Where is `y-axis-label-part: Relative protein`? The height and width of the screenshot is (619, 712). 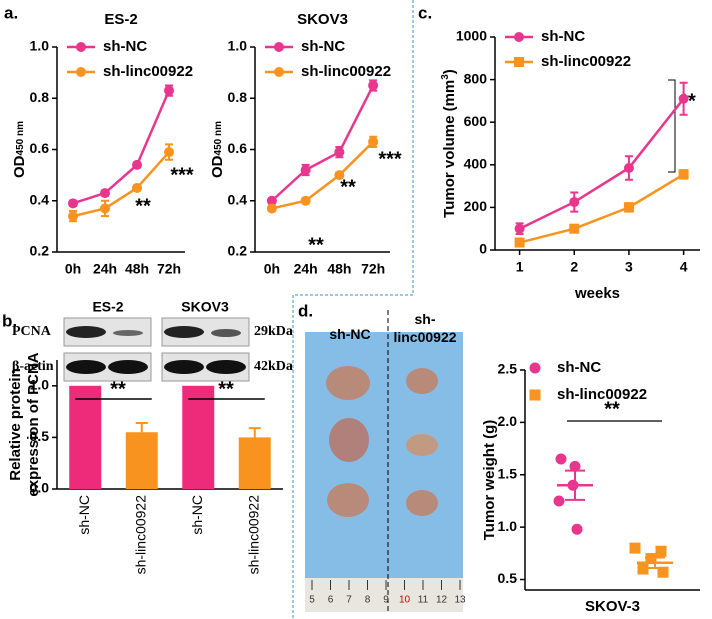 y-axis-label-part: Relative protein is located at coordinates (15, 424).